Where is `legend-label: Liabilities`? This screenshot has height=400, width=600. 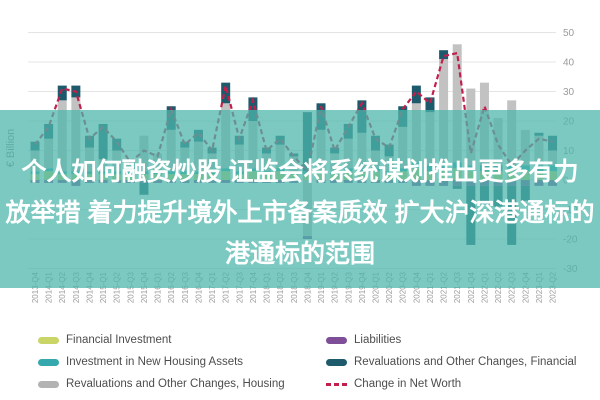
legend-label: Liabilities is located at coordinates (378, 340).